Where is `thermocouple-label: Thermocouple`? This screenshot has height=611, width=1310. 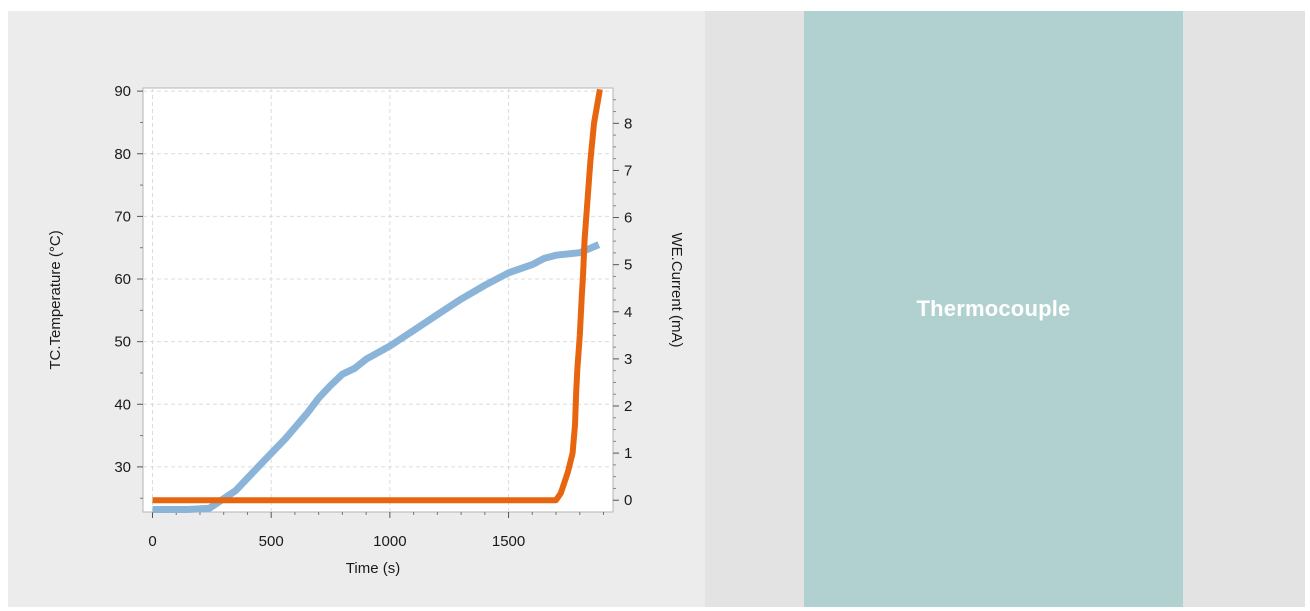
thermocouple-label: Thermocouple is located at coordinates (993, 308).